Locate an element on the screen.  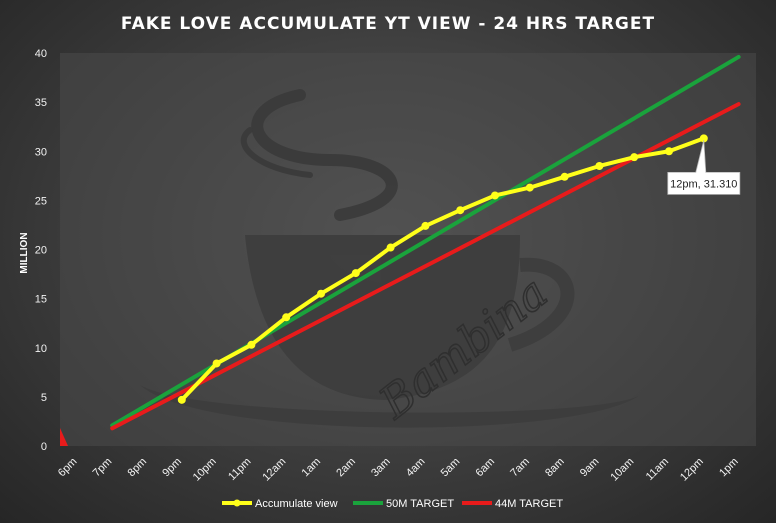
y-axis: 0 5 10 15 20 25 30 35 40 is located at coordinates (41, 250).